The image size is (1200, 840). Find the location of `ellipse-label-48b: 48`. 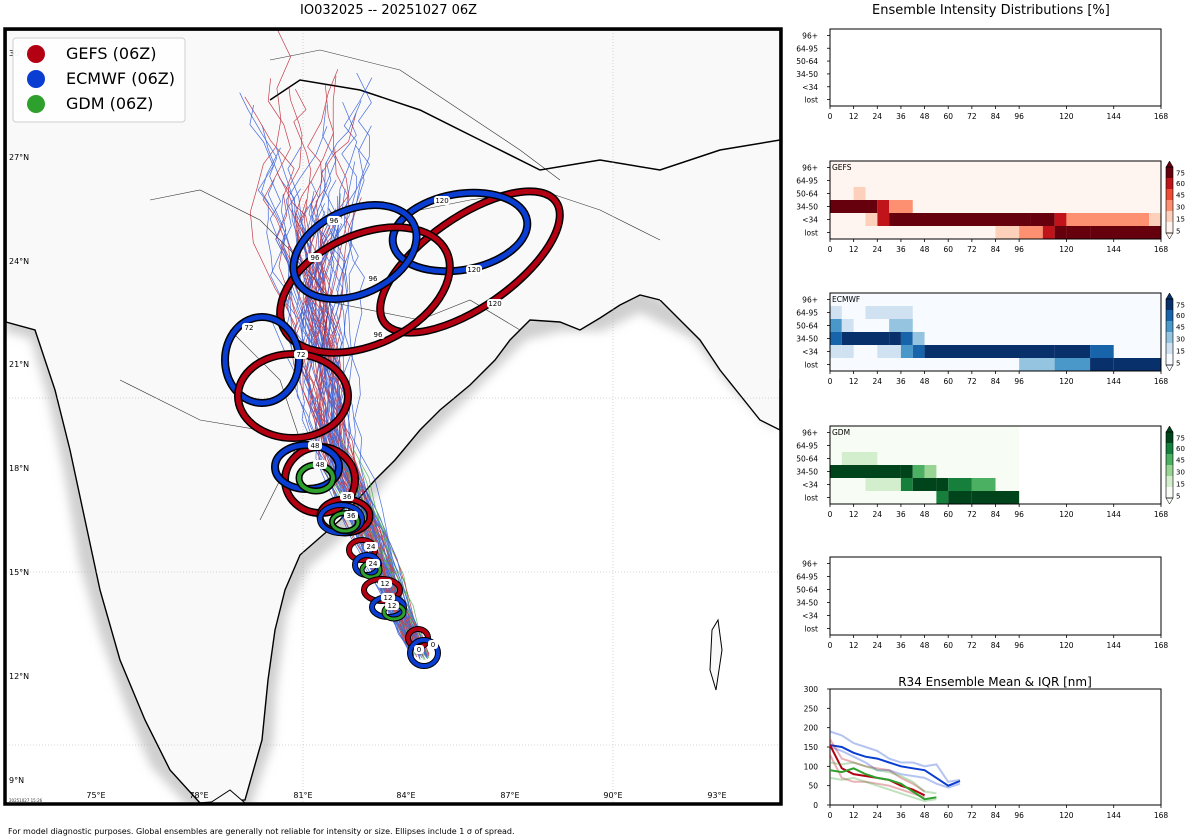

ellipse-label-48b: 48 is located at coordinates (320, 465).